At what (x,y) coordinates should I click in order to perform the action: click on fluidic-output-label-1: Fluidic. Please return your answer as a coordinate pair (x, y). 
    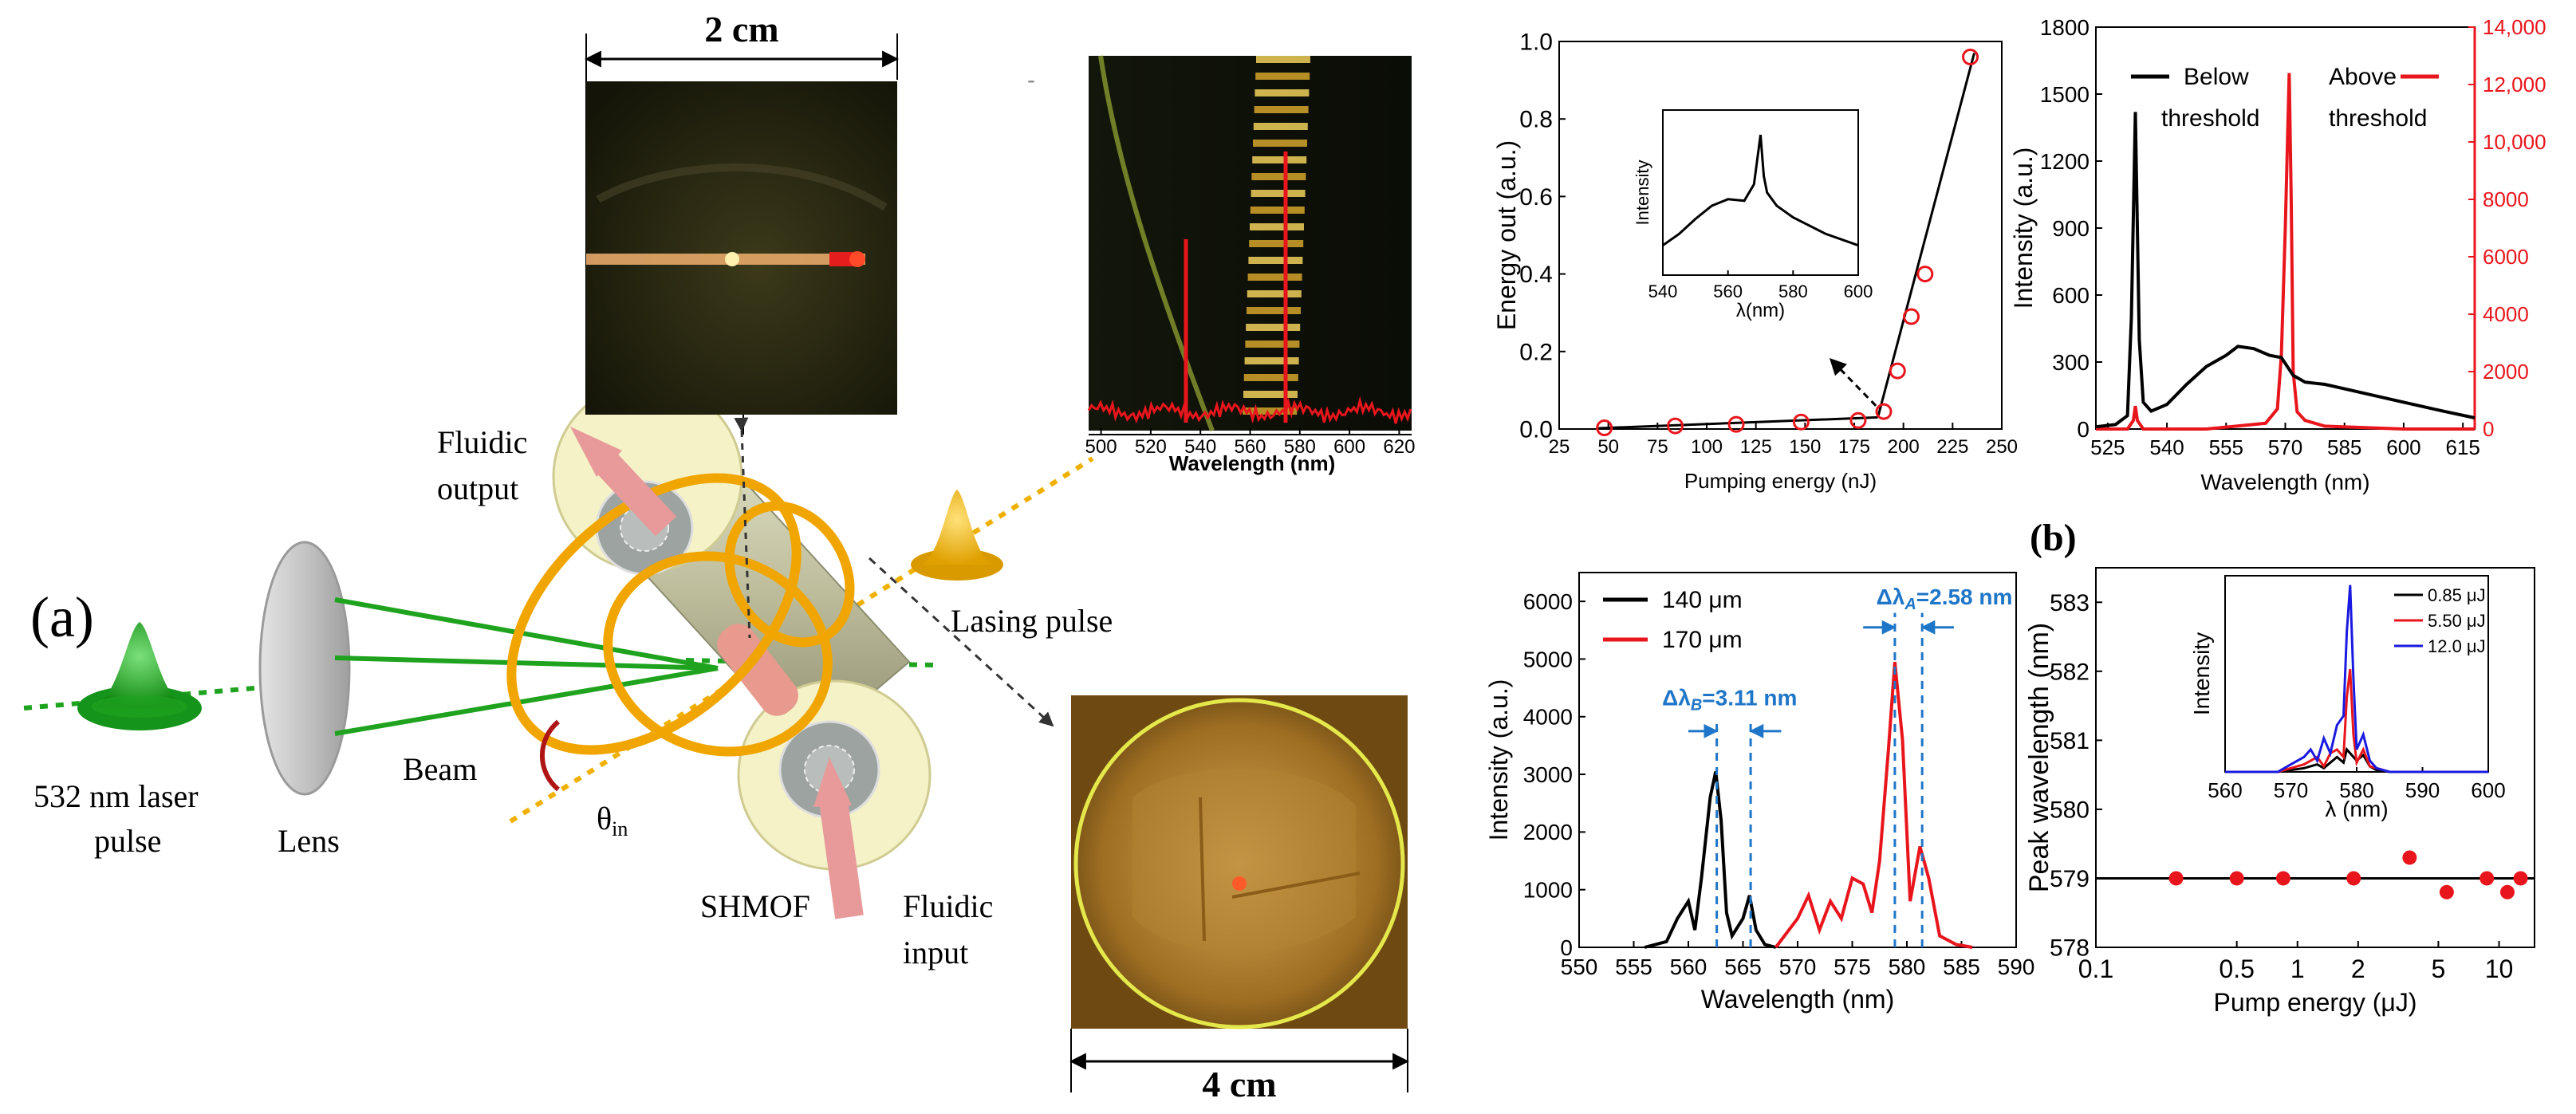
    Looking at the image, I should click on (482, 442).